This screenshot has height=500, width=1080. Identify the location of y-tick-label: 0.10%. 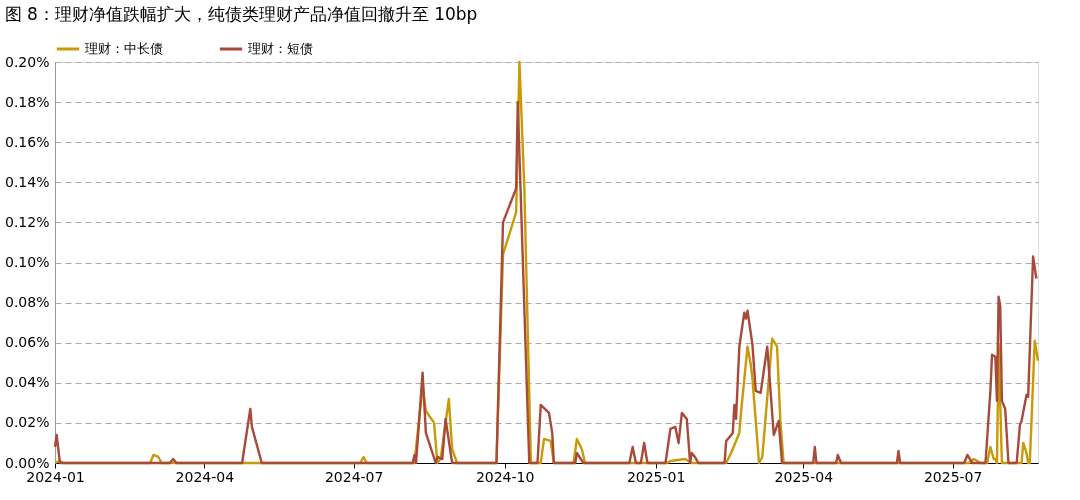
(27, 262).